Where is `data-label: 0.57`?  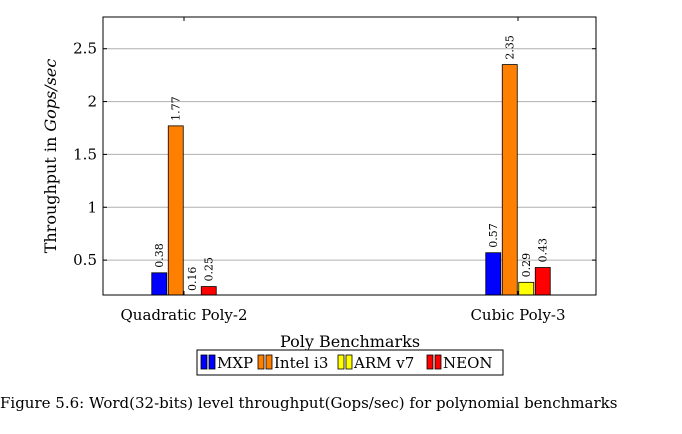
data-label: 0.57 is located at coordinates (493, 235).